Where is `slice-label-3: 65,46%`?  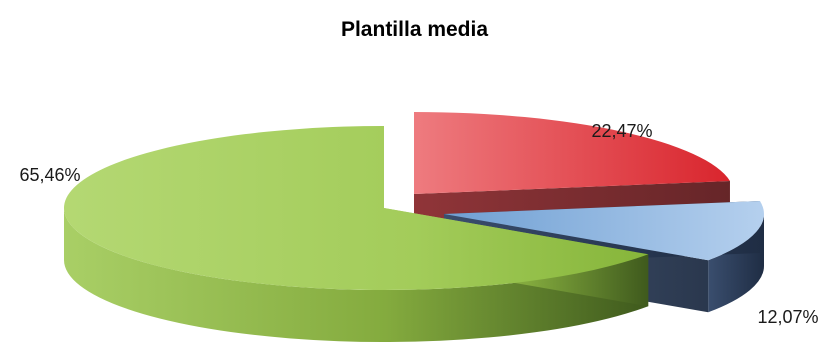
slice-label-3: 65,46% is located at coordinates (49, 175).